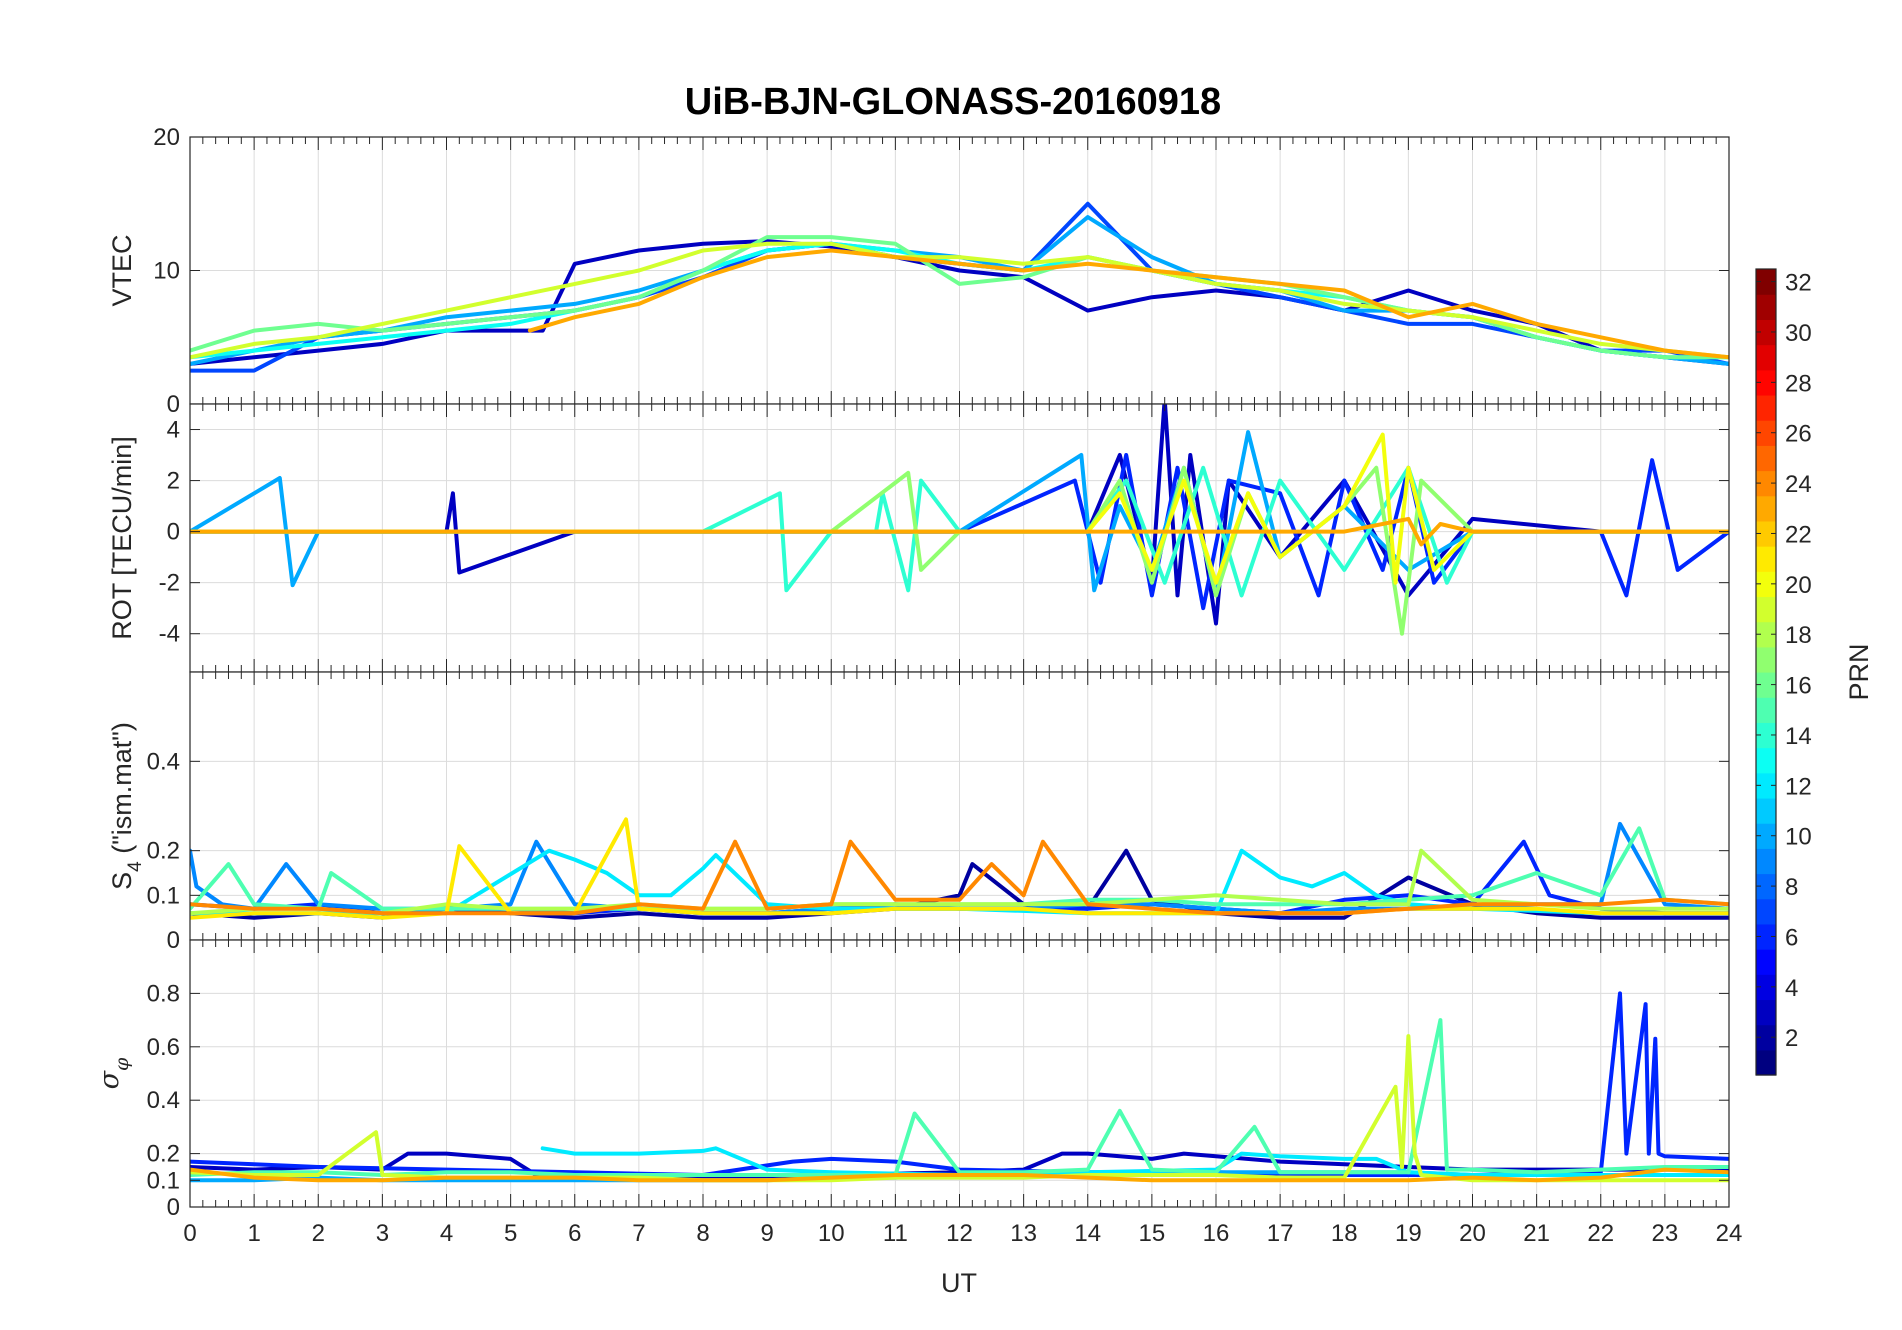 The image size is (1902, 1330). Describe the element at coordinates (169, 583) in the screenshot. I see `y-tick-label-rot: -2` at that location.